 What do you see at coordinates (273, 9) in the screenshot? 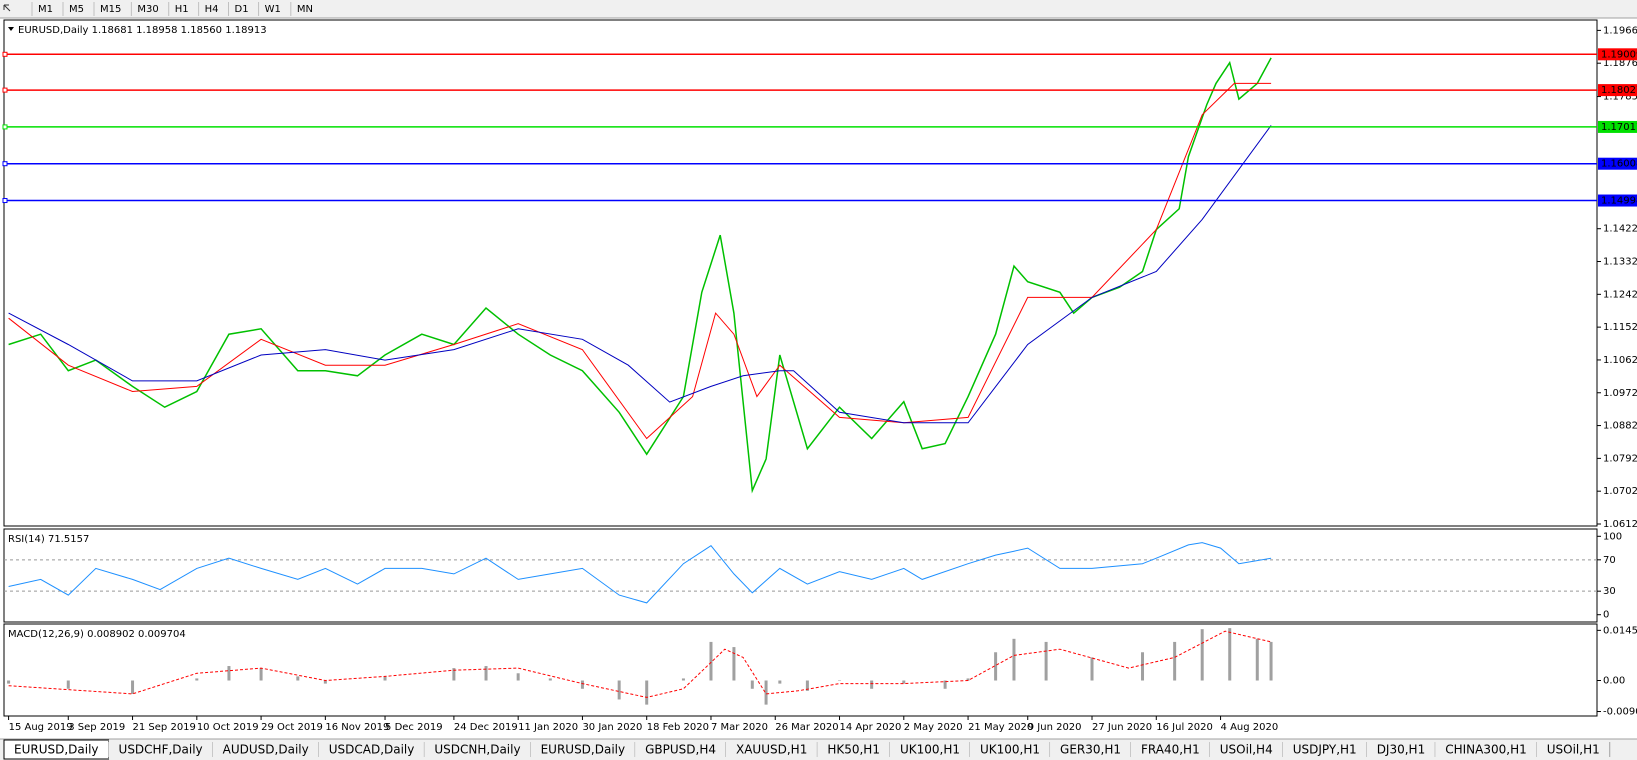
I see `timeframe-button: W1` at bounding box center [273, 9].